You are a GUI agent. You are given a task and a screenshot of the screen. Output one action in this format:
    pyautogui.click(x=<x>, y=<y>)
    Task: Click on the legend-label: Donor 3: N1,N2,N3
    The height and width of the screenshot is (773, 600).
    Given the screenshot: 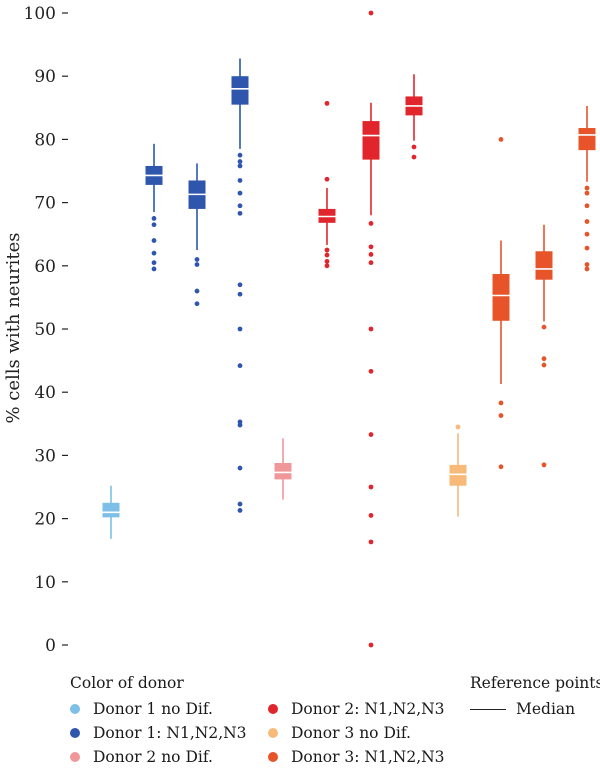 What is the action you would take?
    pyautogui.click(x=368, y=757)
    